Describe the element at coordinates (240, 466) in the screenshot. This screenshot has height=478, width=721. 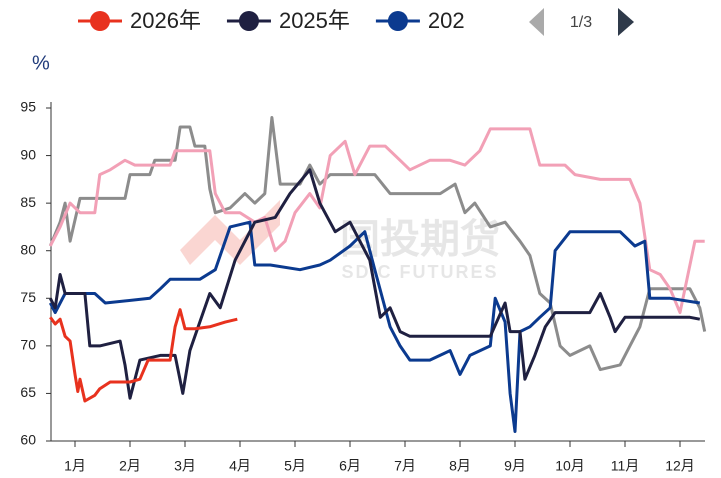
I see `x-tick-label: 4月` at that location.